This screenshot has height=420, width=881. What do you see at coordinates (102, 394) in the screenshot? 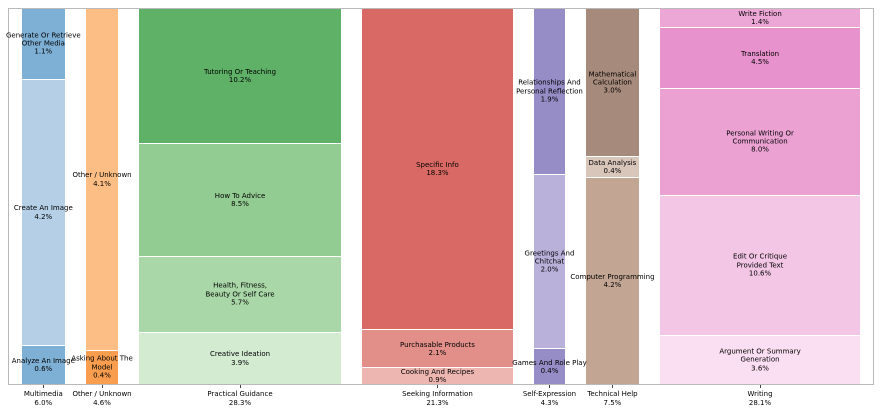
I see `category-name: Other / Unknown` at bounding box center [102, 394].